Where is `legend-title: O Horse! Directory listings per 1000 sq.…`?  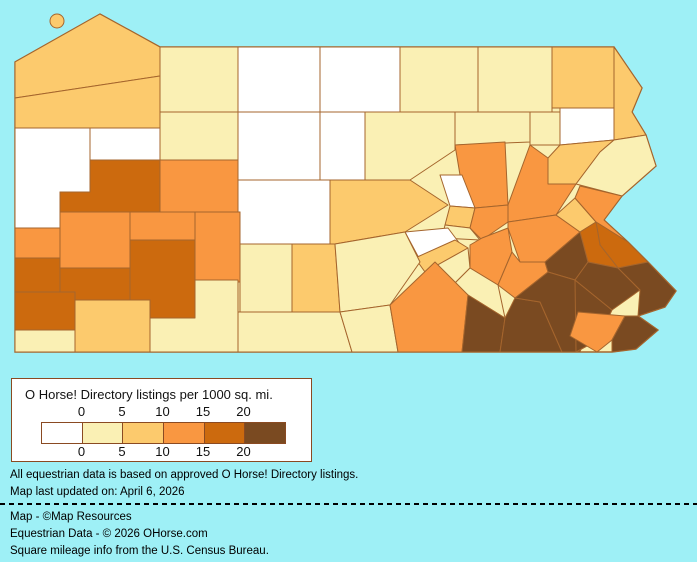 legend-title: O Horse! Directory listings per 1000 sq.… is located at coordinates (149, 394).